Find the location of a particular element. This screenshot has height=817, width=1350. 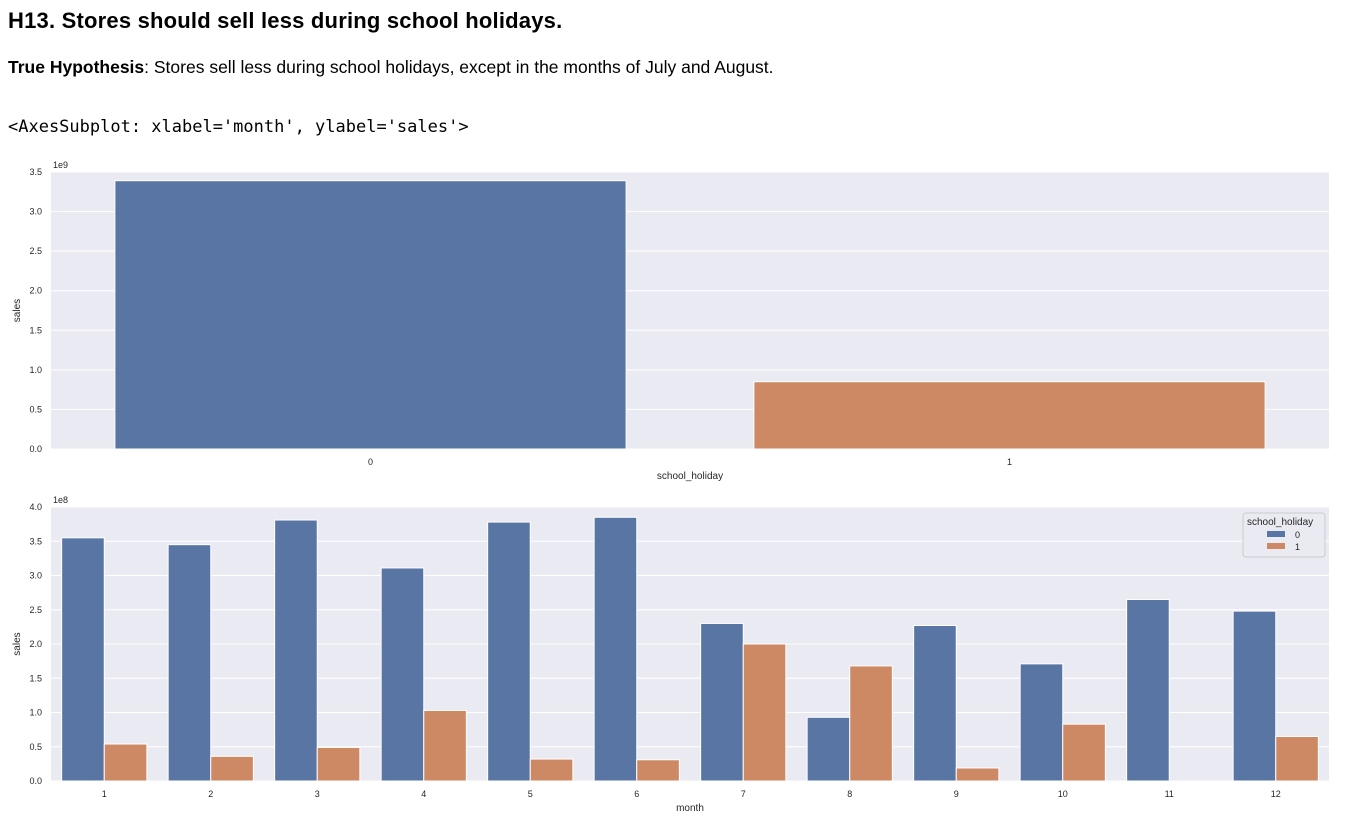

x-tick-label: 9 is located at coordinates (956, 794).